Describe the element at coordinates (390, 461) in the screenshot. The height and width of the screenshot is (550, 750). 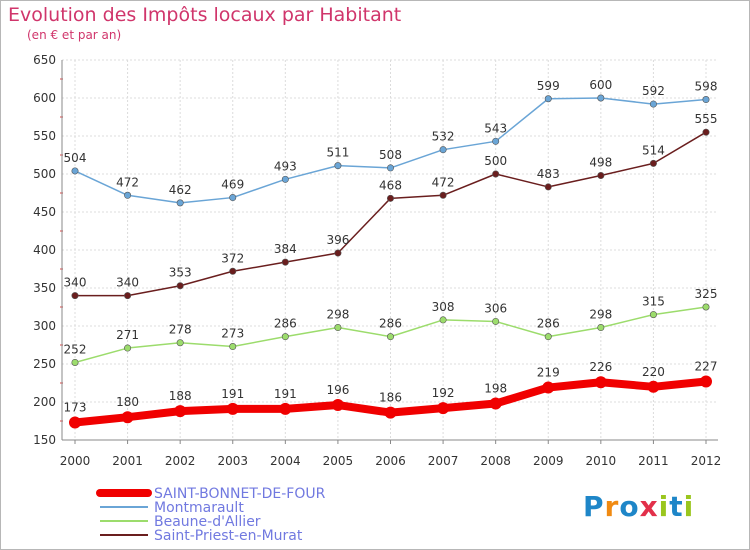
I see `x-tick-label: 2006` at that location.